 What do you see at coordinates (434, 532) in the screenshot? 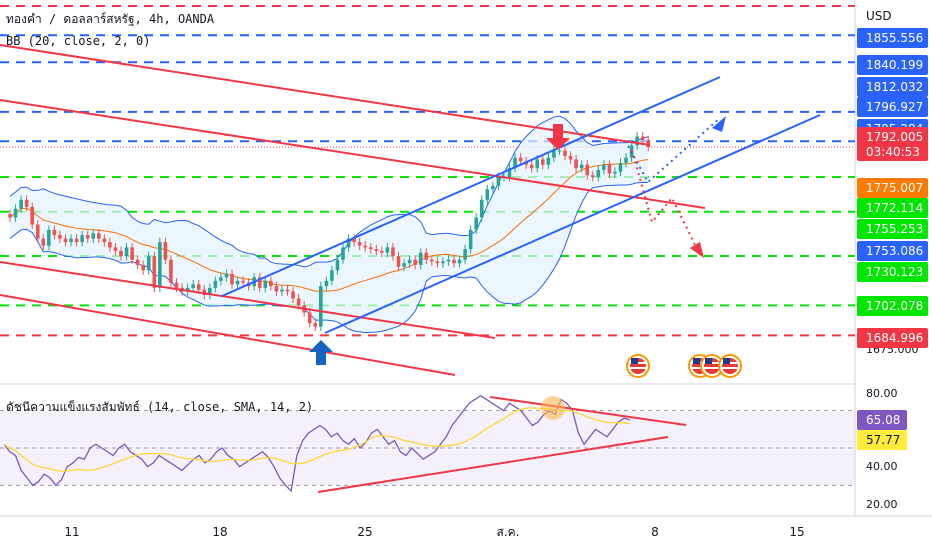
I see `time-axis: 11 18 25 ส.ค. 8 15` at bounding box center [434, 532].